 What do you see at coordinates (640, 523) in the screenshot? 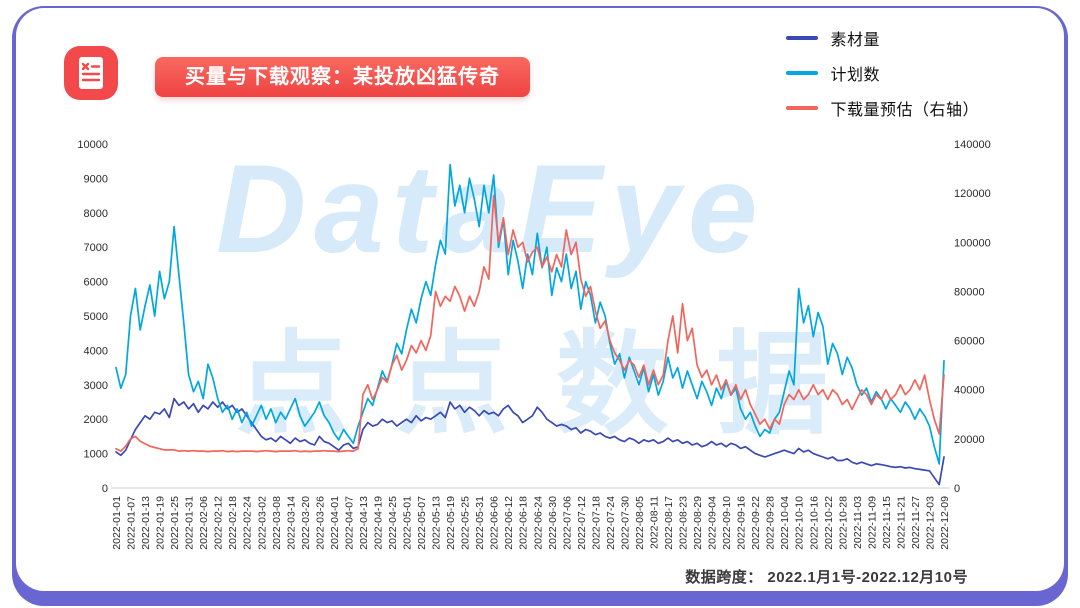
I see `svg-text: 2022-08-05` at bounding box center [640, 523].